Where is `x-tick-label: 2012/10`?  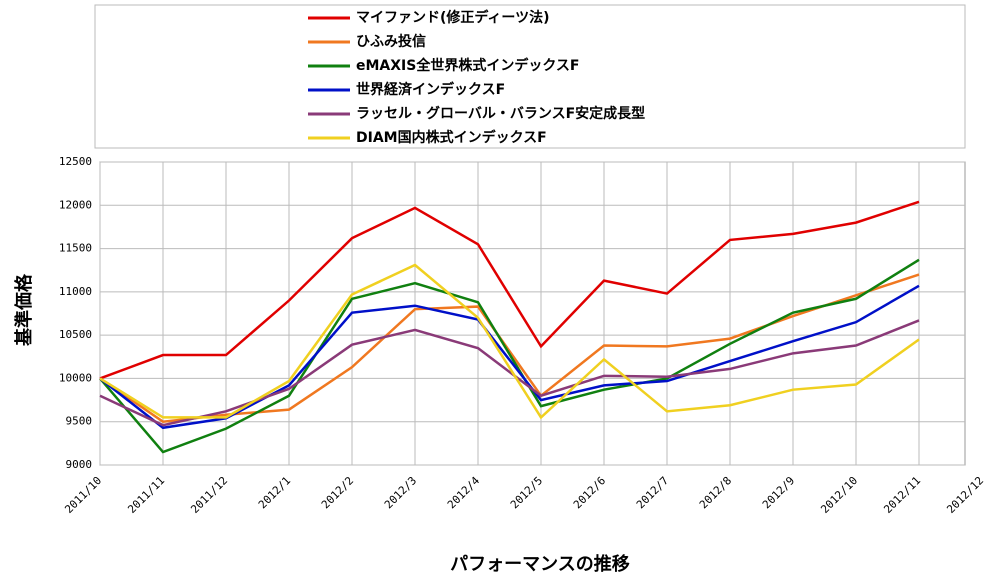
x-tick-label: 2012/10 is located at coordinates (839, 495).